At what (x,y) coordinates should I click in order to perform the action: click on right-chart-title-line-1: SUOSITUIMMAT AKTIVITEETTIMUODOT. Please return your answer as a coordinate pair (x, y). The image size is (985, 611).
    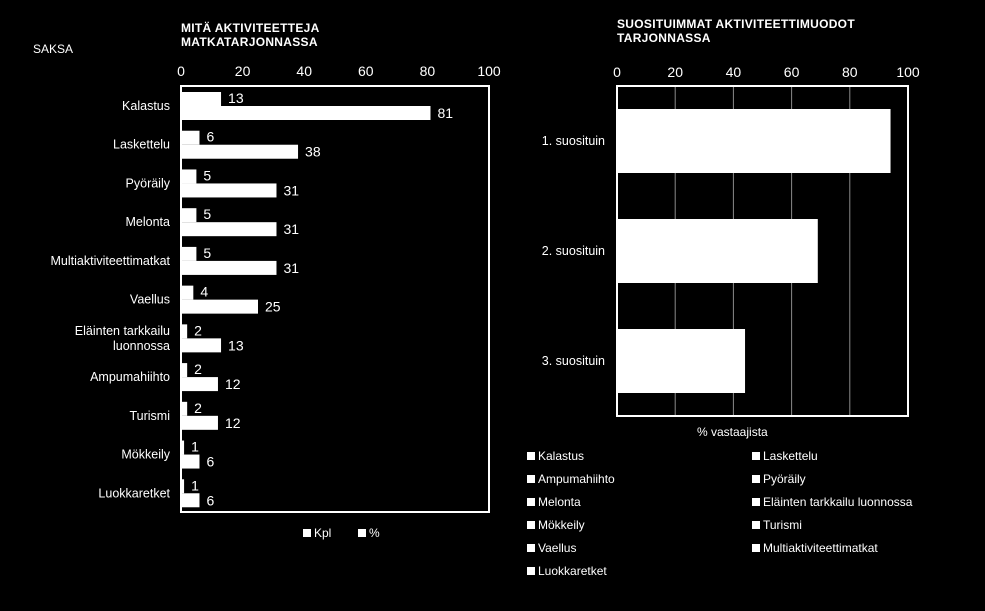
    Looking at the image, I should click on (736, 24).